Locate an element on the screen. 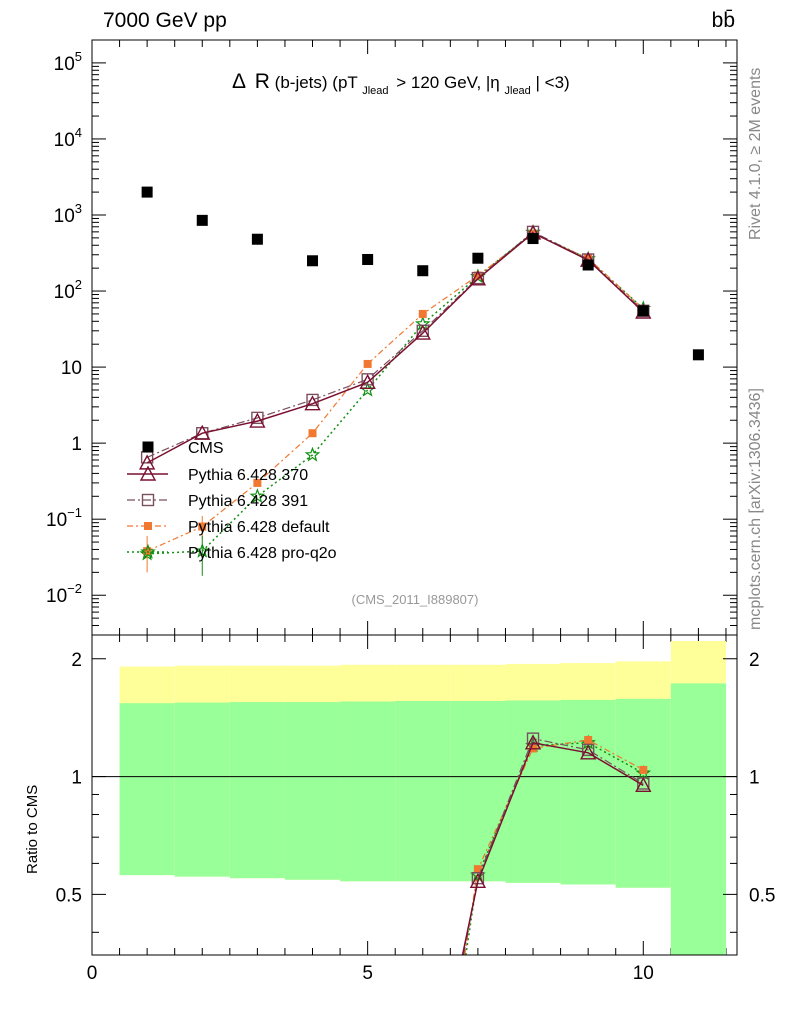 The image size is (786, 1024). title-sub2: Jlead is located at coordinates (518, 91).